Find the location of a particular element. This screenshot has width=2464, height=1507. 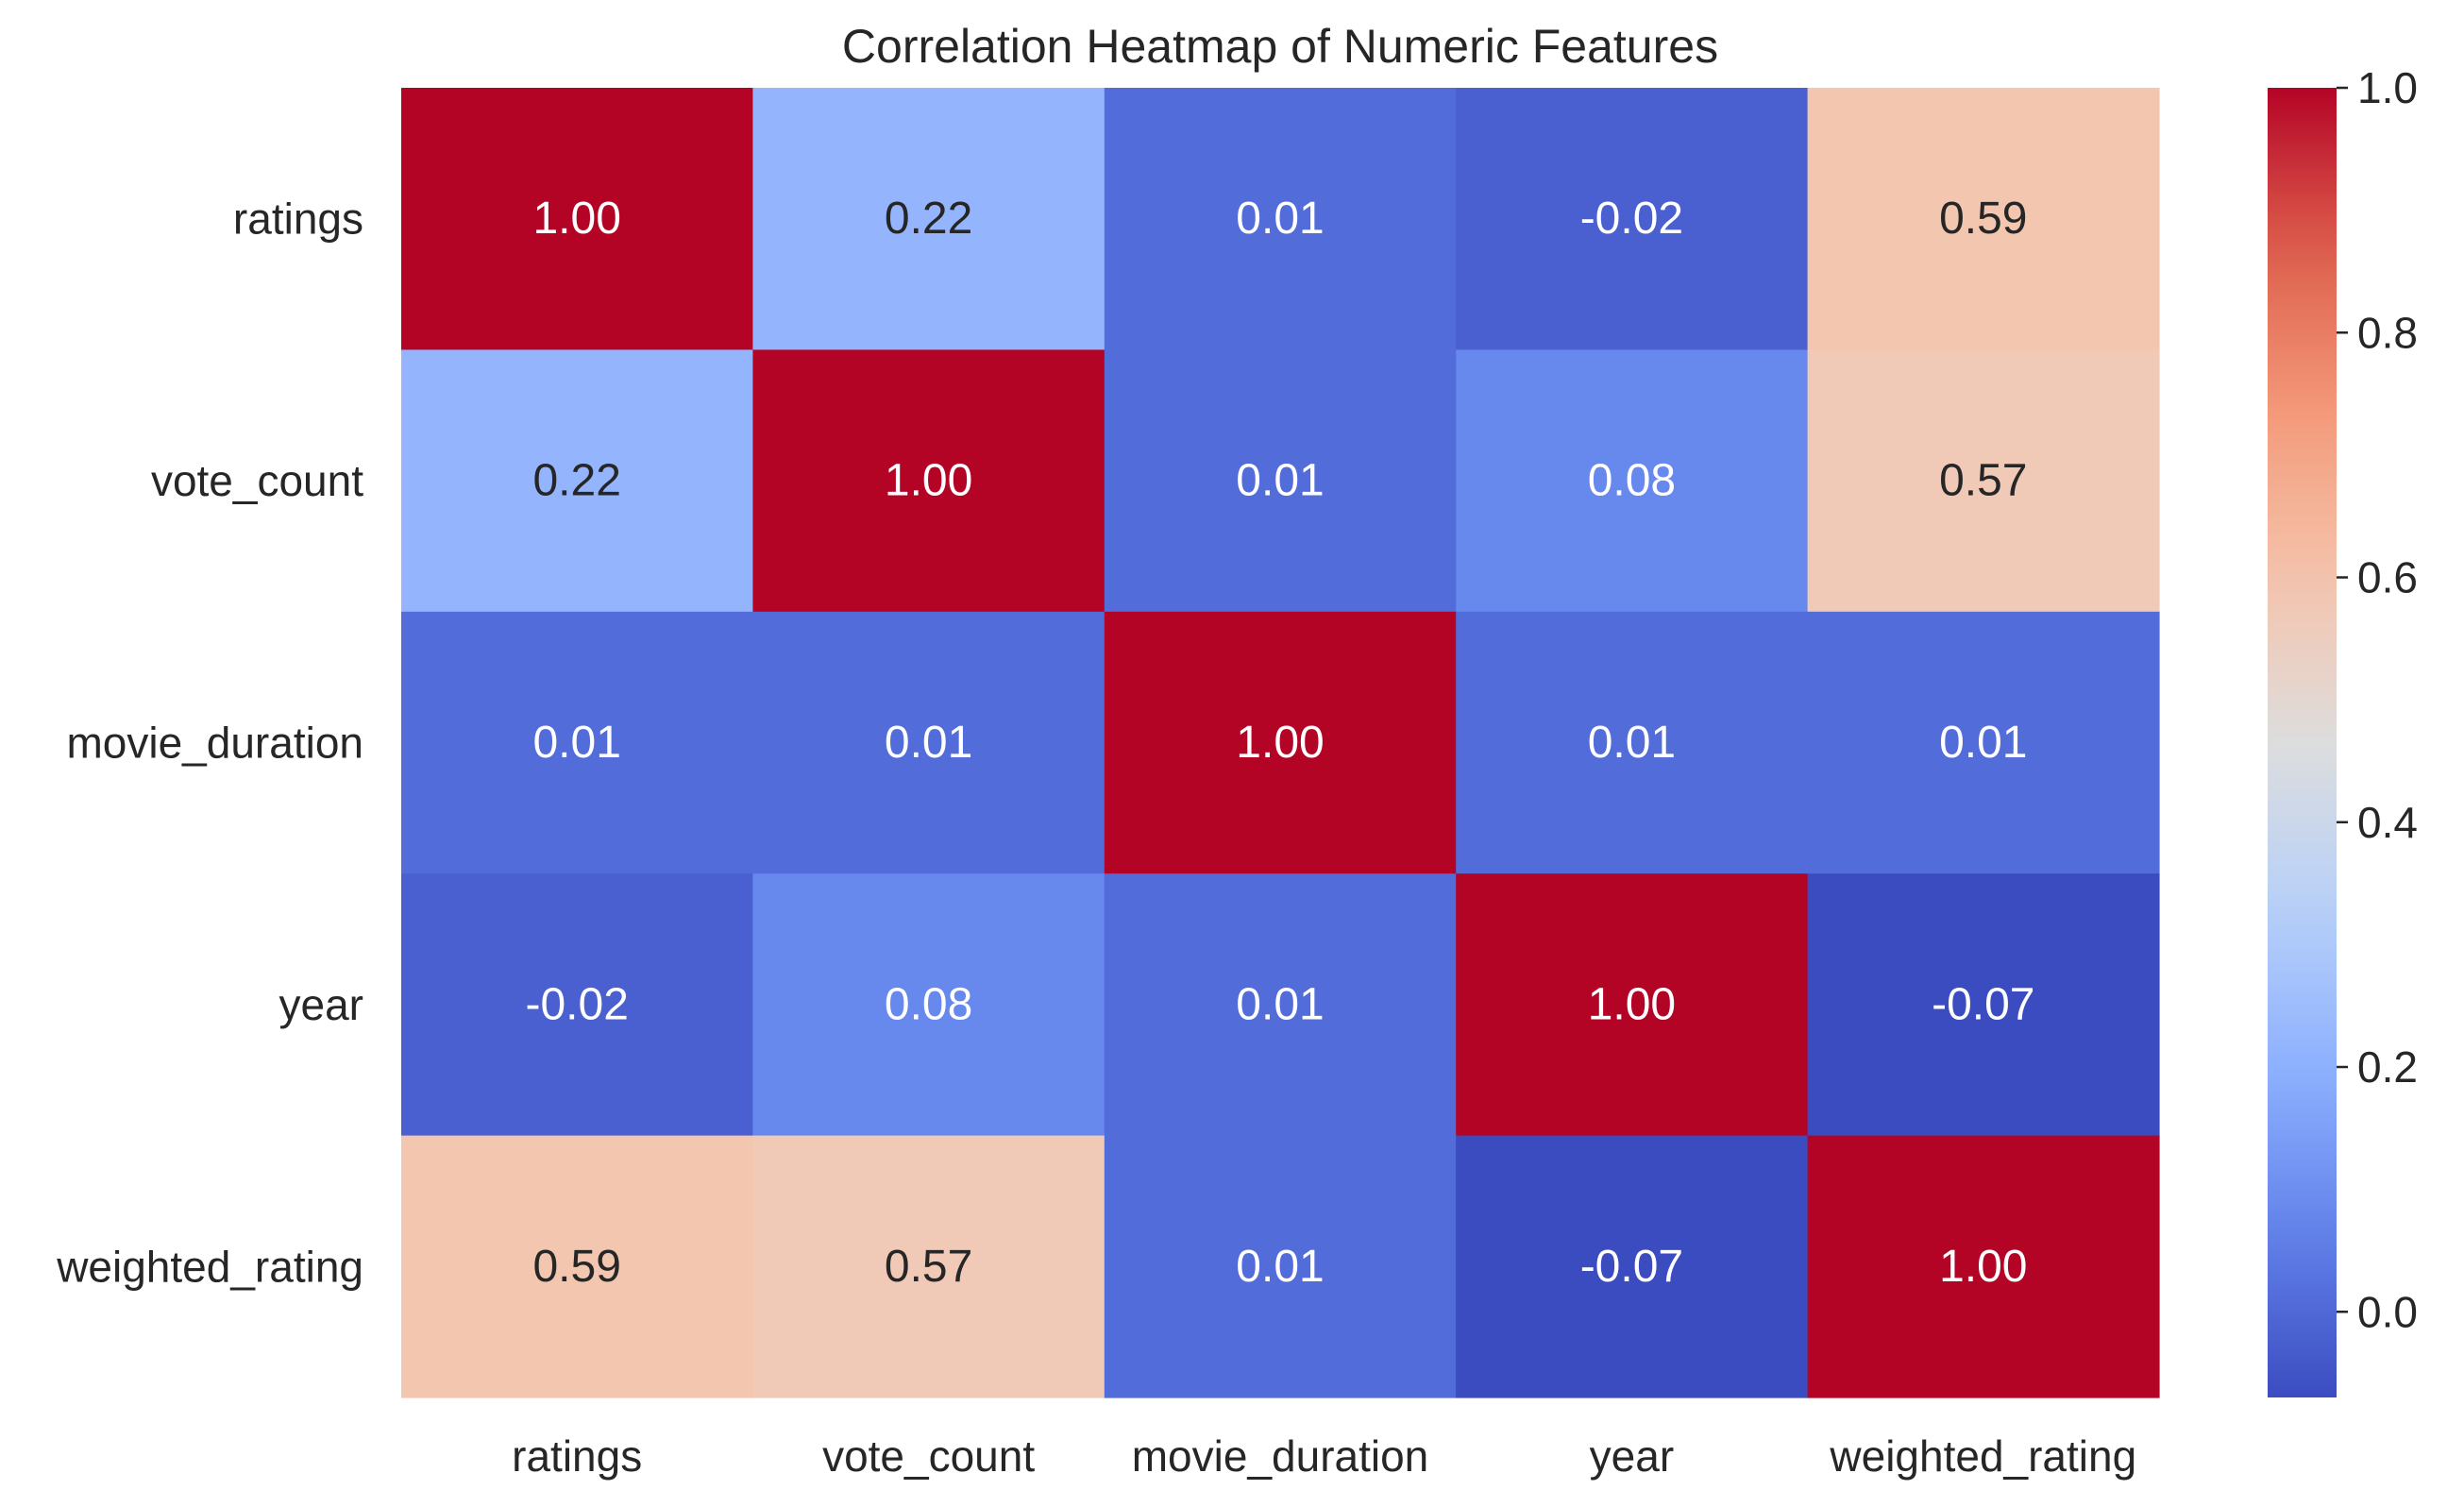

heatmap-cell-movie_duration-weighted_rating is located at coordinates (1983, 742).